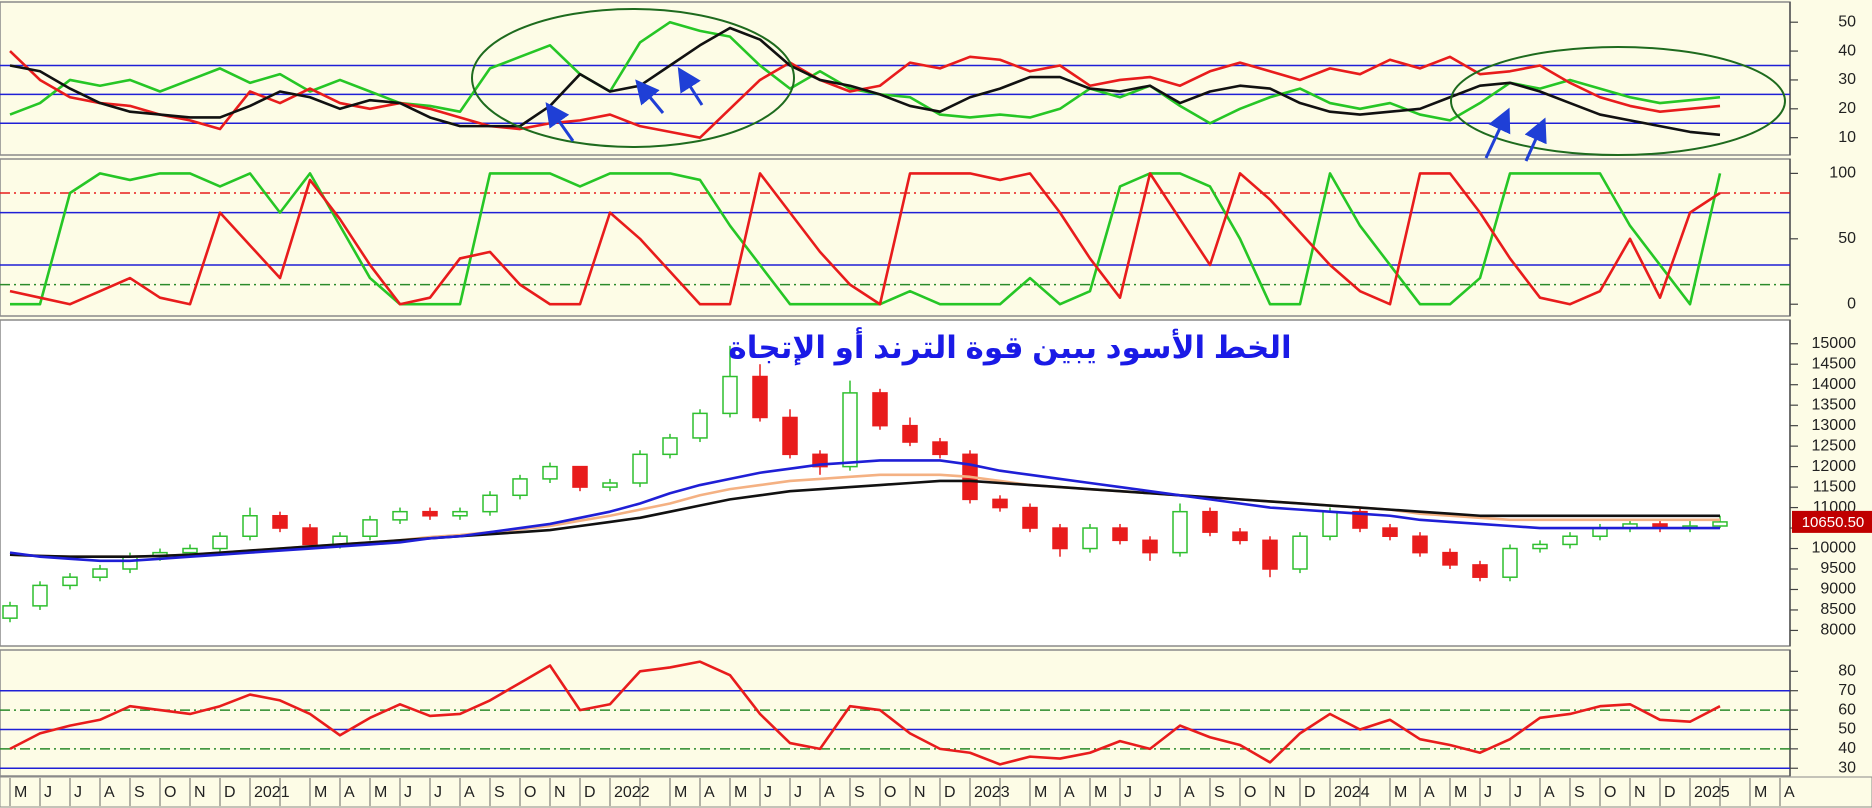  I want to click on x-tick-label: 2025, so click(1712, 792).